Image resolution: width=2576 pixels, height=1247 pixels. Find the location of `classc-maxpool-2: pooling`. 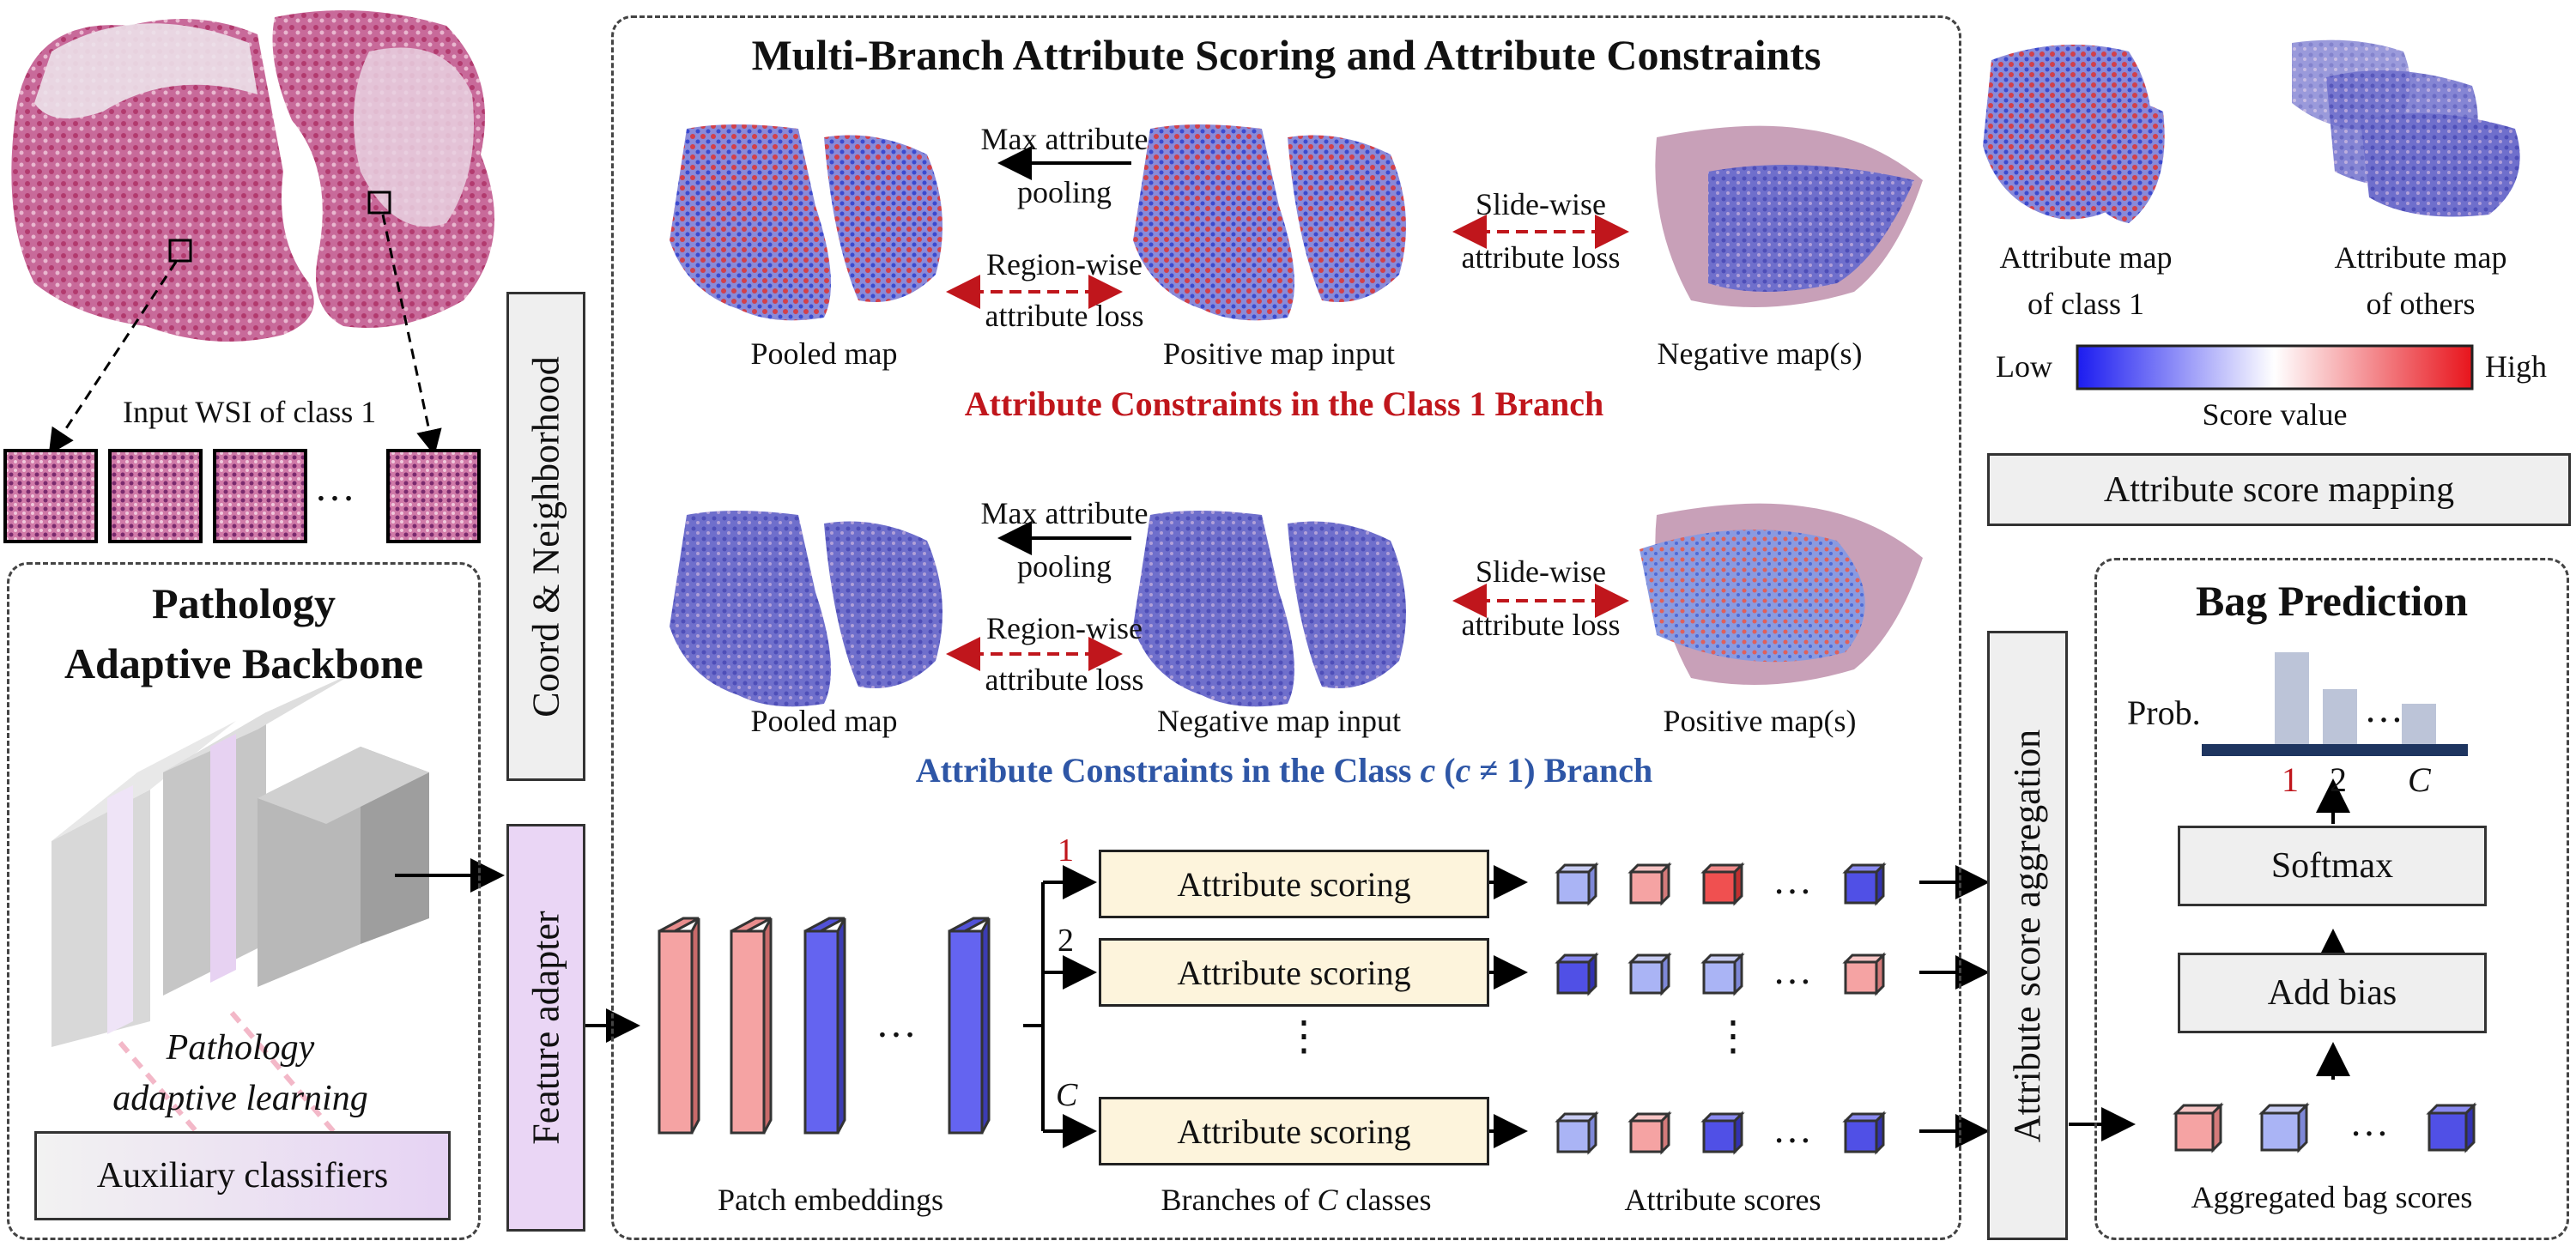

classc-maxpool-2: pooling is located at coordinates (1064, 566).